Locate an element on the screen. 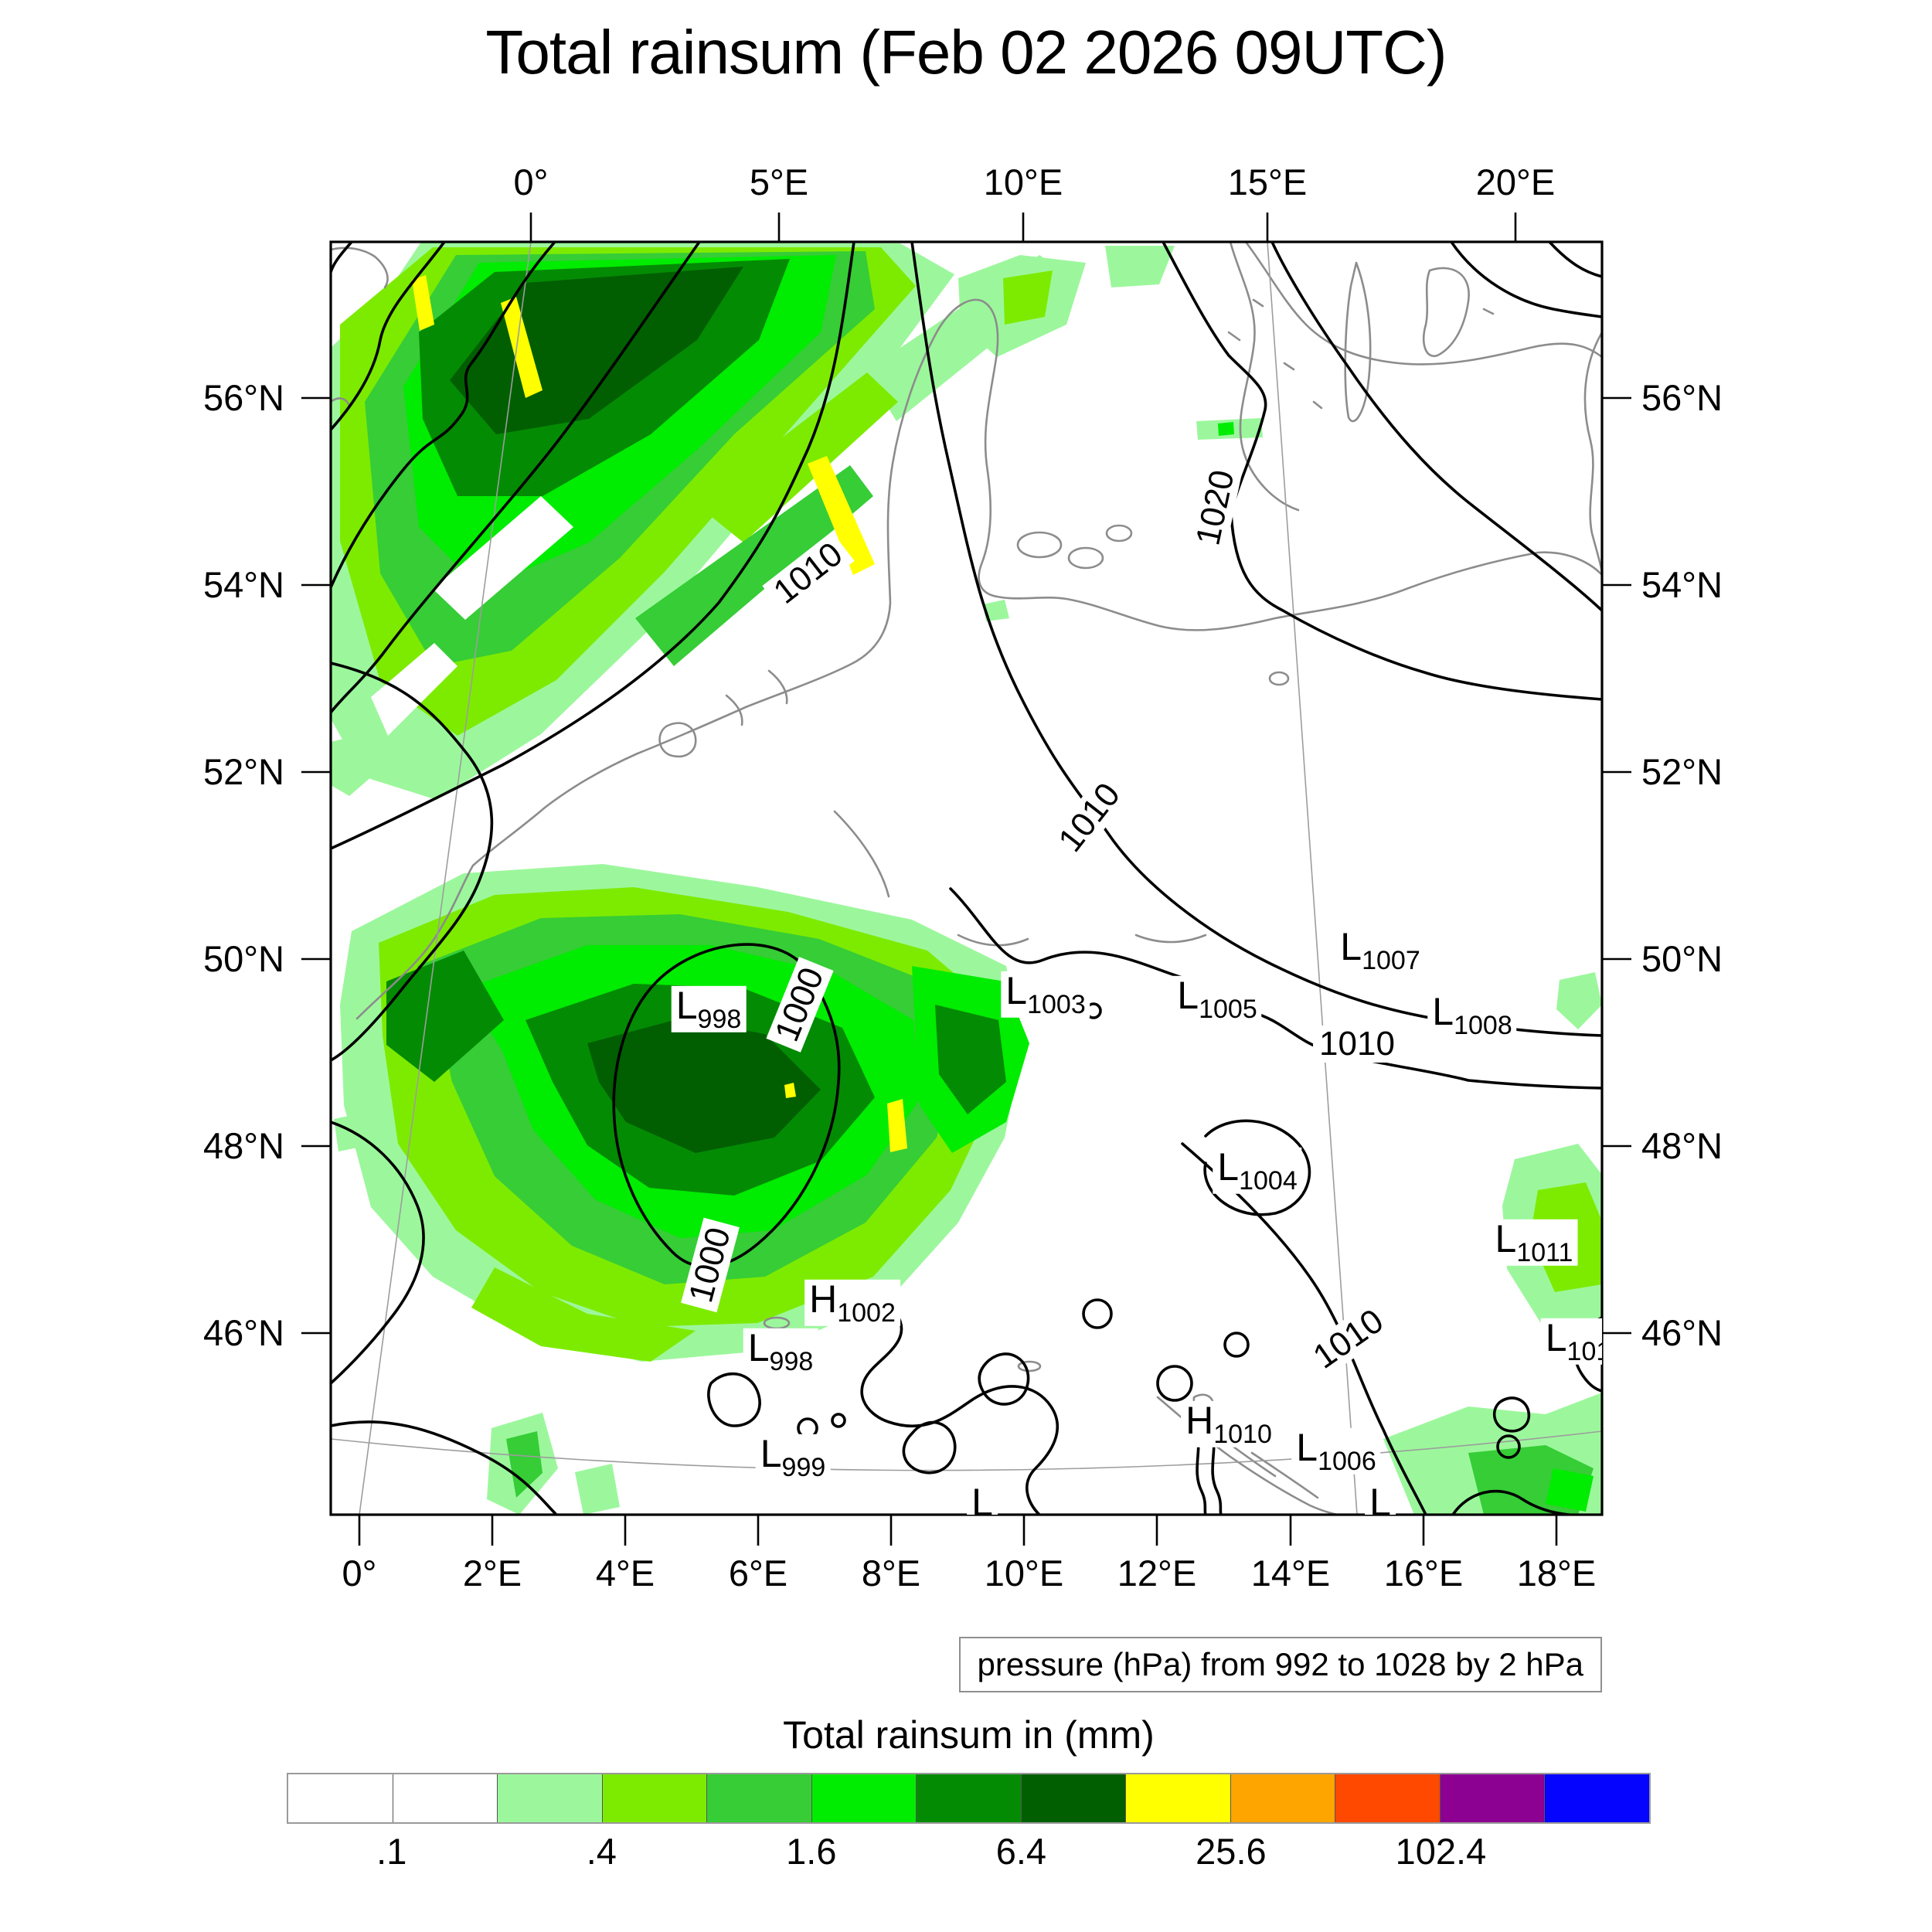 This screenshot has height=1932, width=1932. page-title: Total rainsum (Feb 02 2026 09UTC) is located at coordinates (966, 53).